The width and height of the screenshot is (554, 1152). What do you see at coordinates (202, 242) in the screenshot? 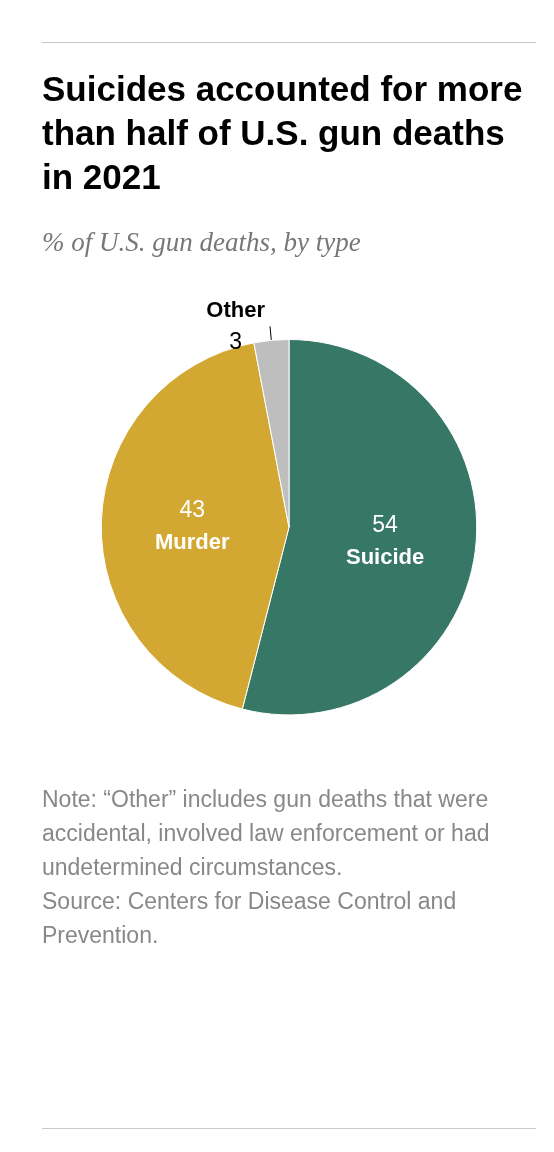
I see `chart-subtitle: % of U.S. gun deaths, by type` at bounding box center [202, 242].